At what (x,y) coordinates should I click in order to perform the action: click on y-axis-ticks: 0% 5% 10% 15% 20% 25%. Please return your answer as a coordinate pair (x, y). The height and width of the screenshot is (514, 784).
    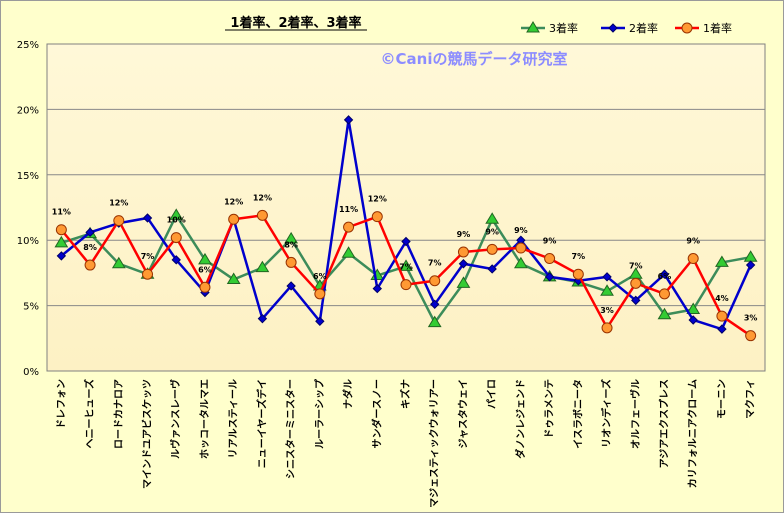
    Looking at the image, I should click on (28, 209).